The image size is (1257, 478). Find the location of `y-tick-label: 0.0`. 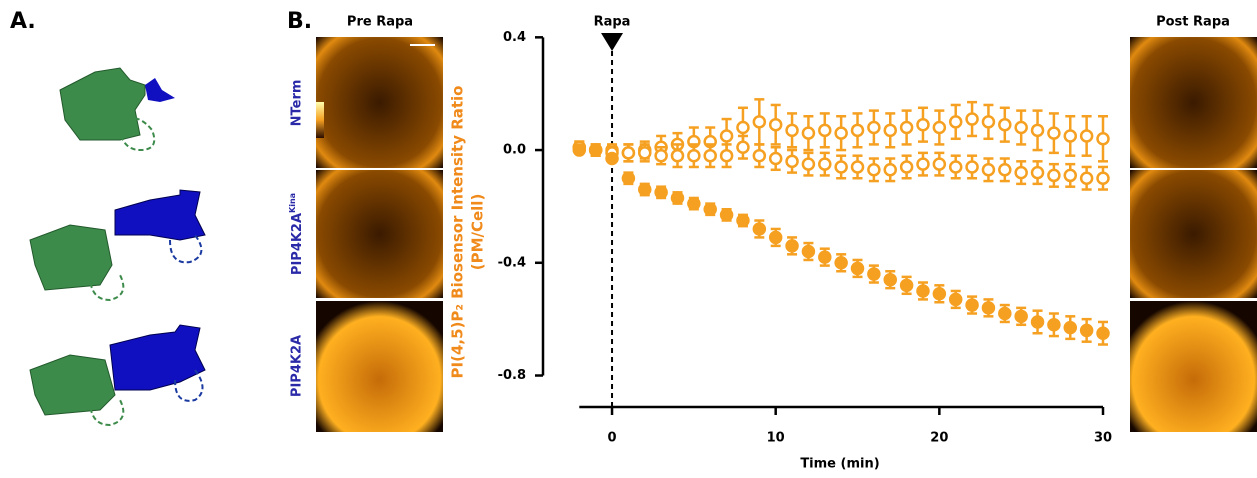

y-tick-label: 0.0 is located at coordinates (514, 150).